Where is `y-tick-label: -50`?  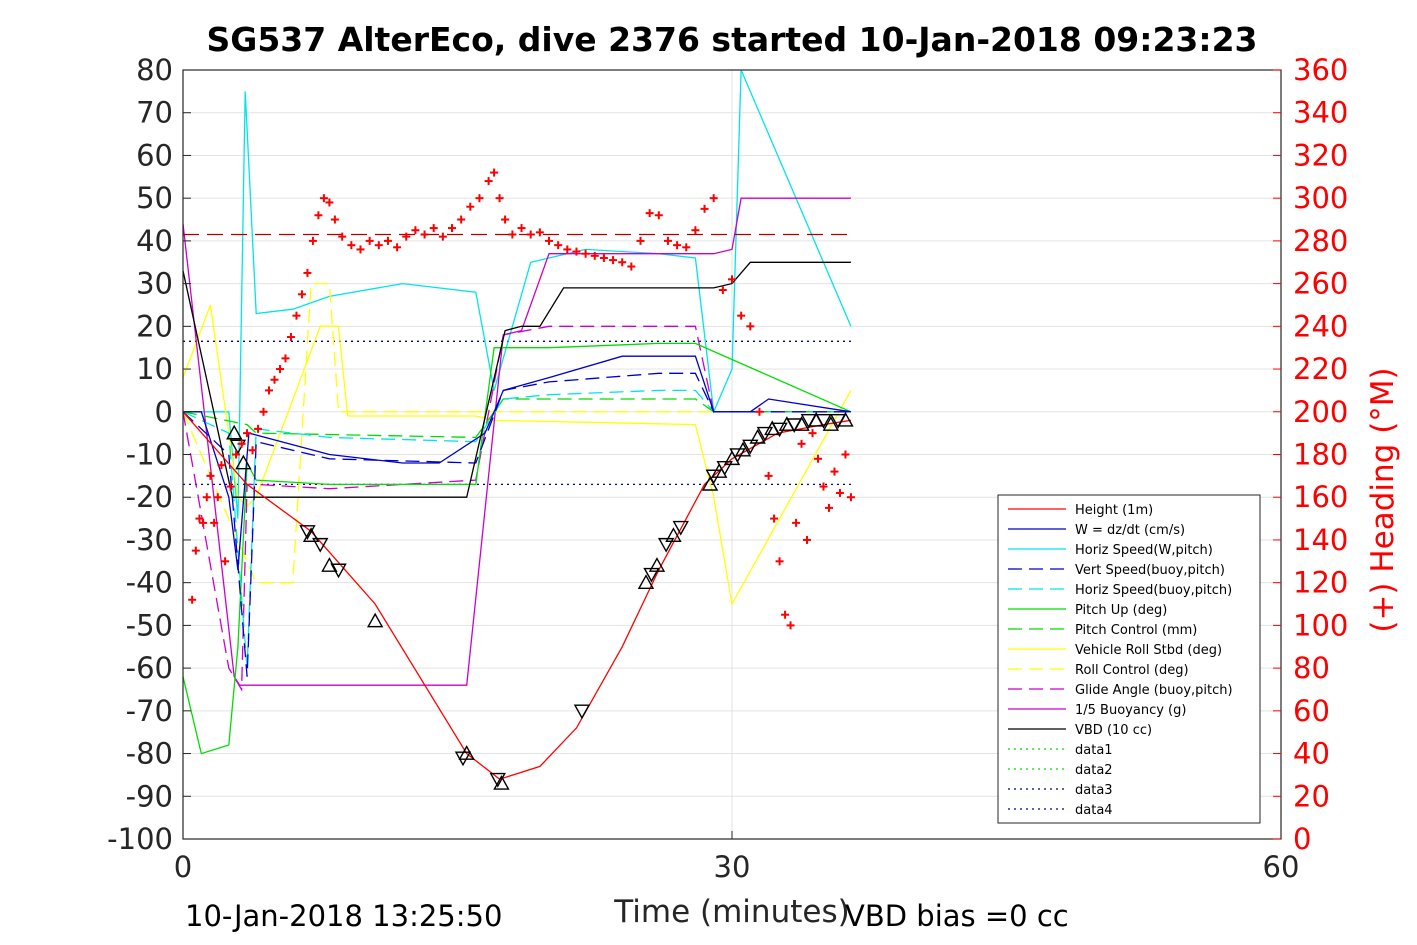
y-tick-label: -50 is located at coordinates (149, 625).